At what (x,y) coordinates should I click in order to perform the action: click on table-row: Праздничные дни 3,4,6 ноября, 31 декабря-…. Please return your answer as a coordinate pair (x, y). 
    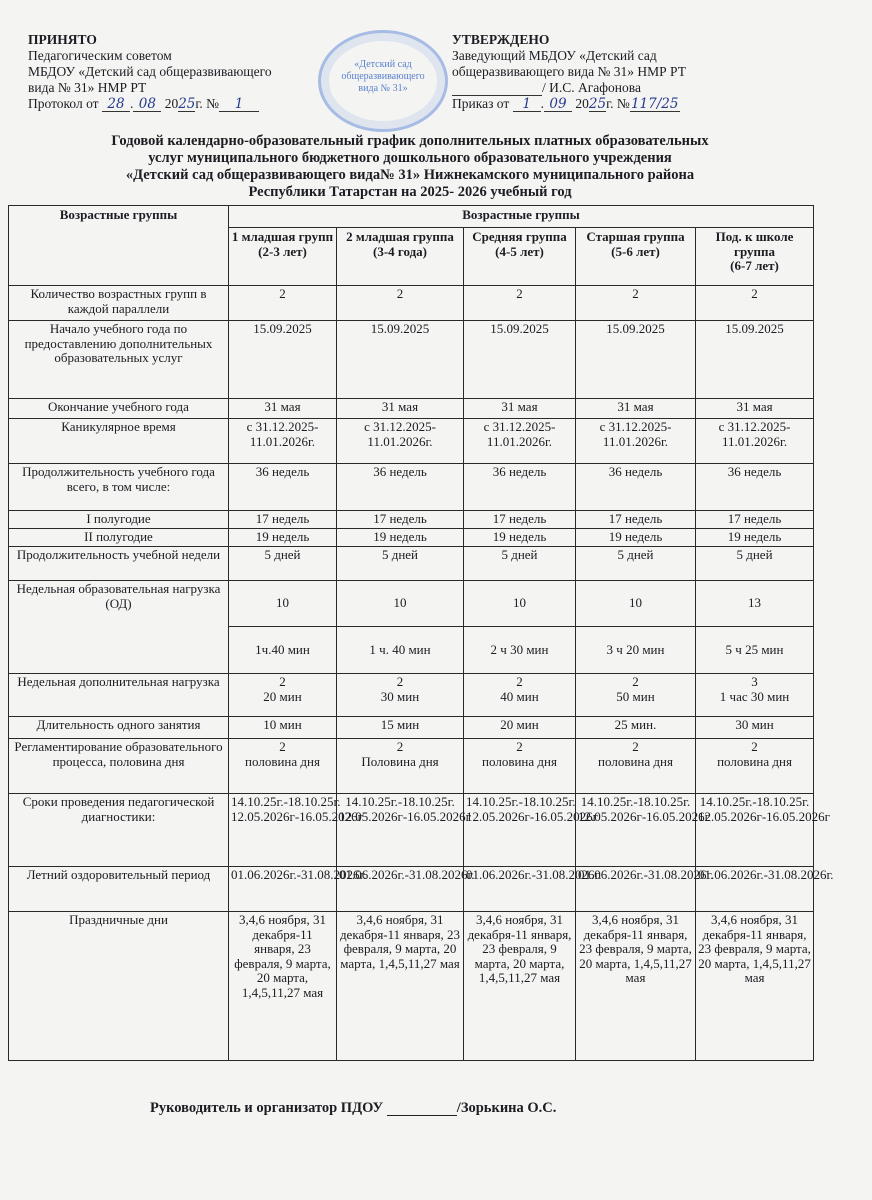
    Looking at the image, I should click on (411, 986).